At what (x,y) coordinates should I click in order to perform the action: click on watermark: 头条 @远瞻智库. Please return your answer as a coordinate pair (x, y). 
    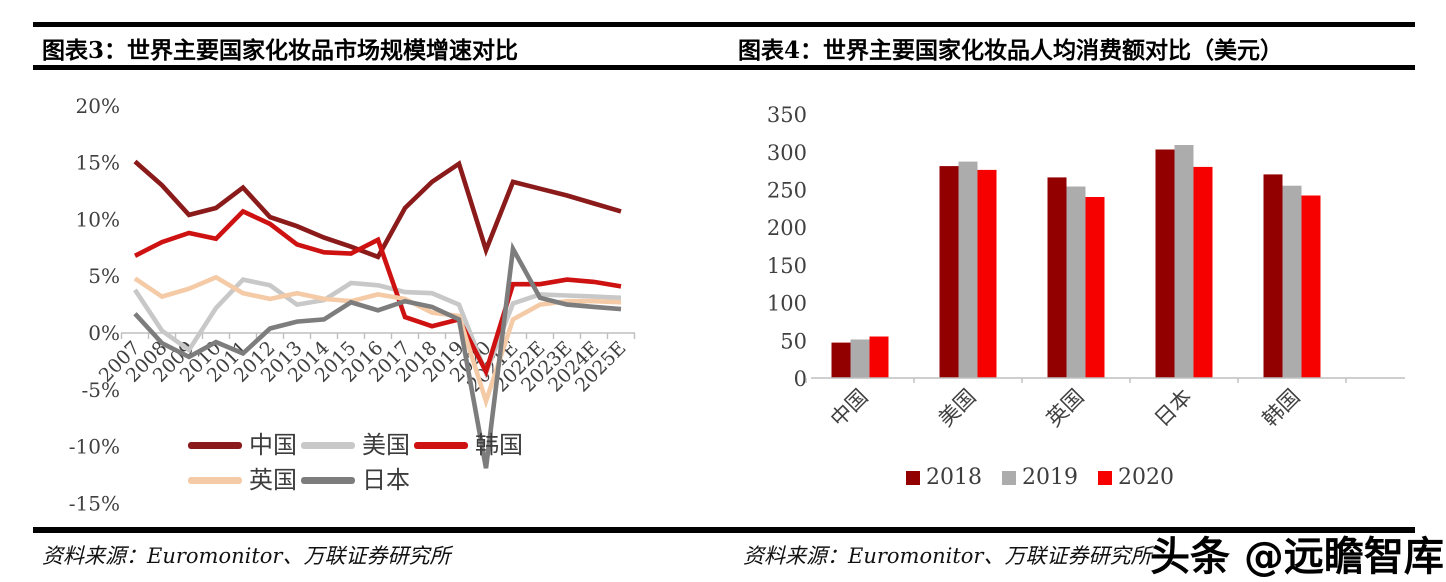
    Looking at the image, I should click on (1297, 557).